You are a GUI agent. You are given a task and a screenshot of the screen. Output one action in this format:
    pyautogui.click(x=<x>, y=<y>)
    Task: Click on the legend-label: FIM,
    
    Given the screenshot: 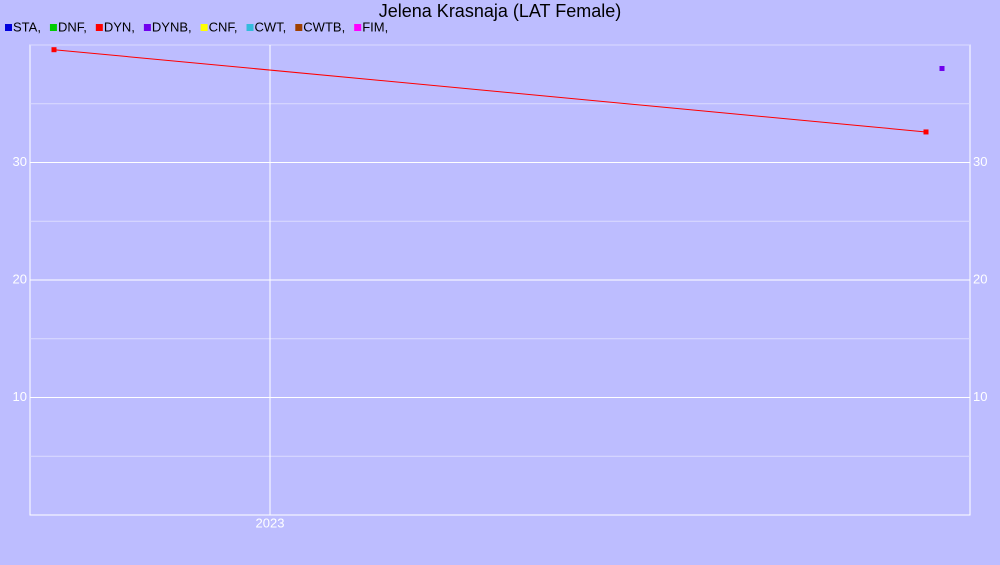 What is the action you would take?
    pyautogui.click(x=375, y=26)
    